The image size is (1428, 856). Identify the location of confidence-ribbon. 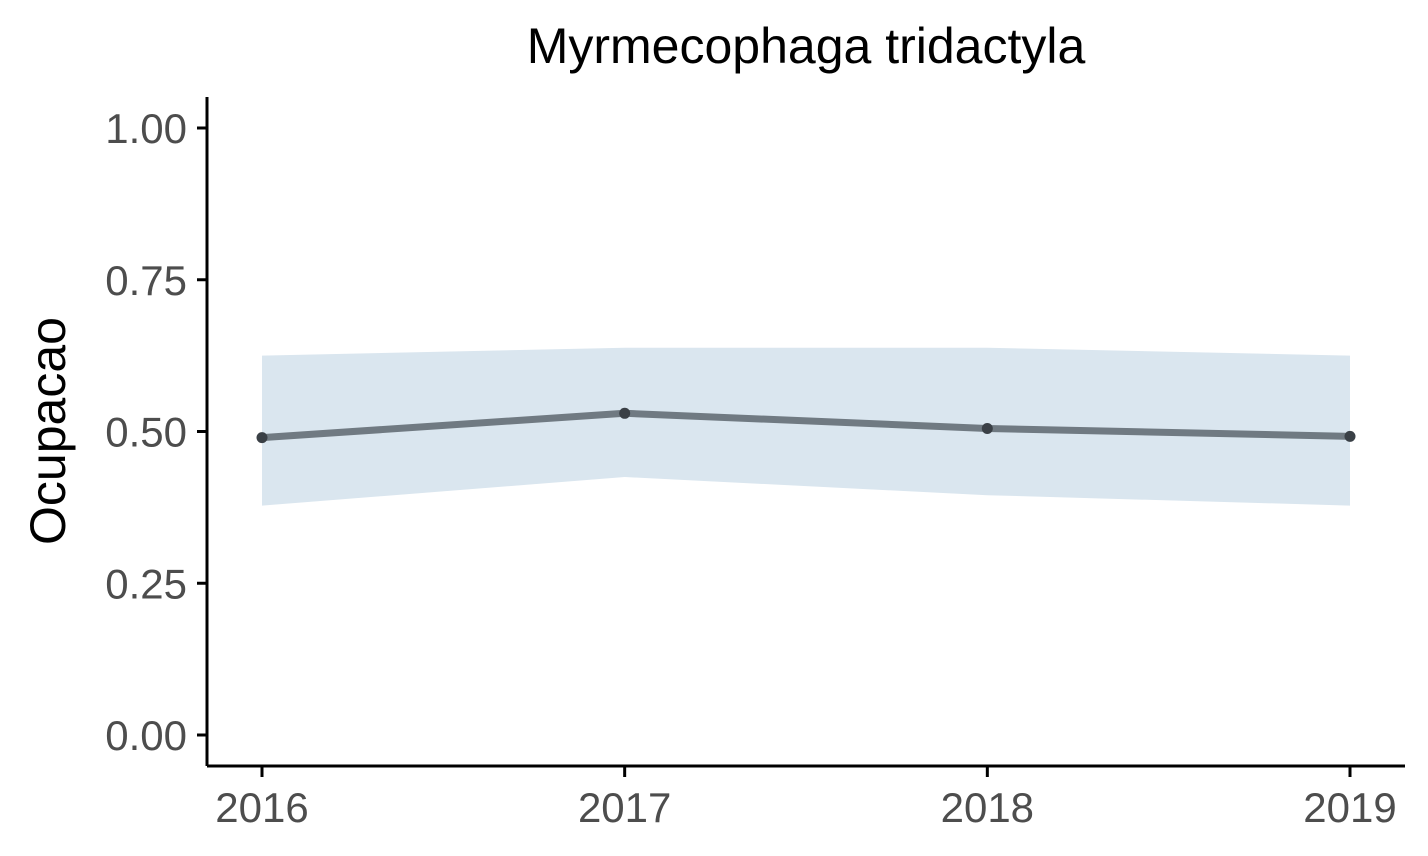
(806, 426).